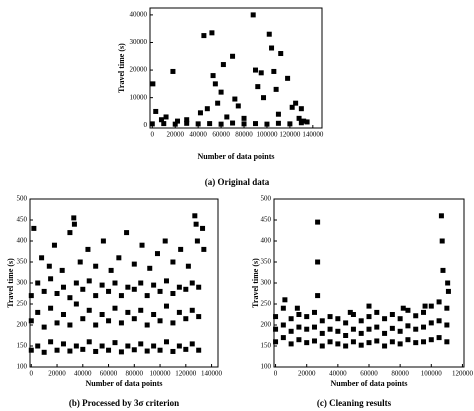 This screenshot has width=474, height=411. What do you see at coordinates (267, 135) in the screenshot?
I see `x-tick-label: 100000` at bounding box center [267, 135].